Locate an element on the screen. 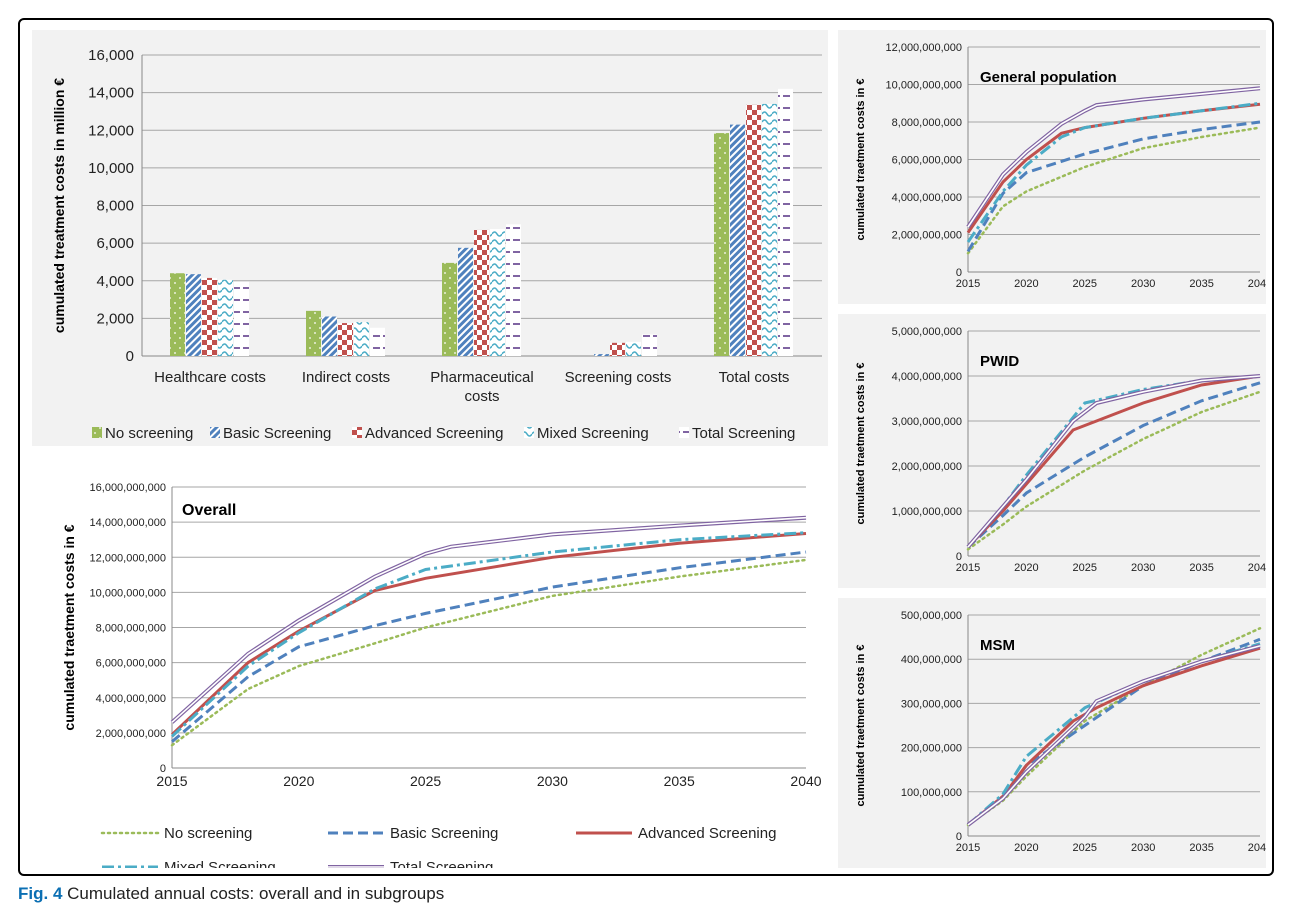 This screenshot has height=919, width=1292. legend-label: Mixed Screening is located at coordinates (593, 433).